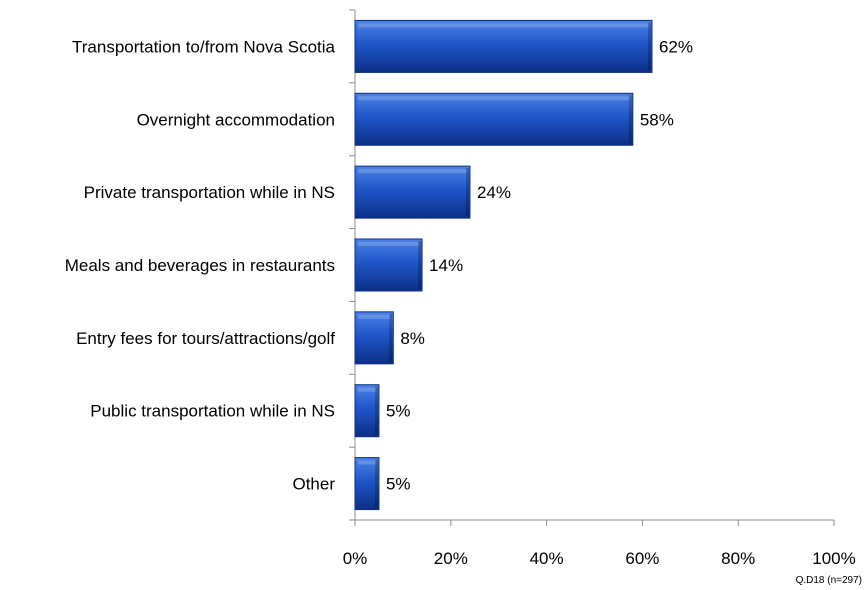  Describe the element at coordinates (204, 46) in the screenshot. I see `category-label: Transportation to/from Nova Scotia` at that location.